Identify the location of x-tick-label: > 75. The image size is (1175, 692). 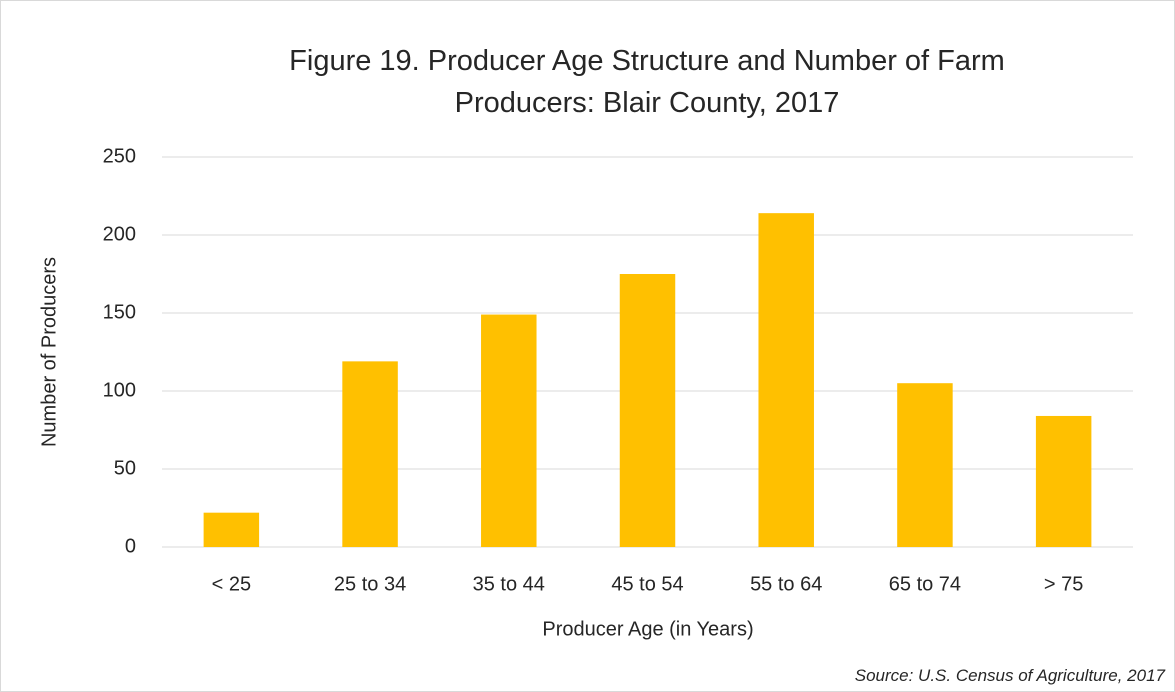
(1063, 584).